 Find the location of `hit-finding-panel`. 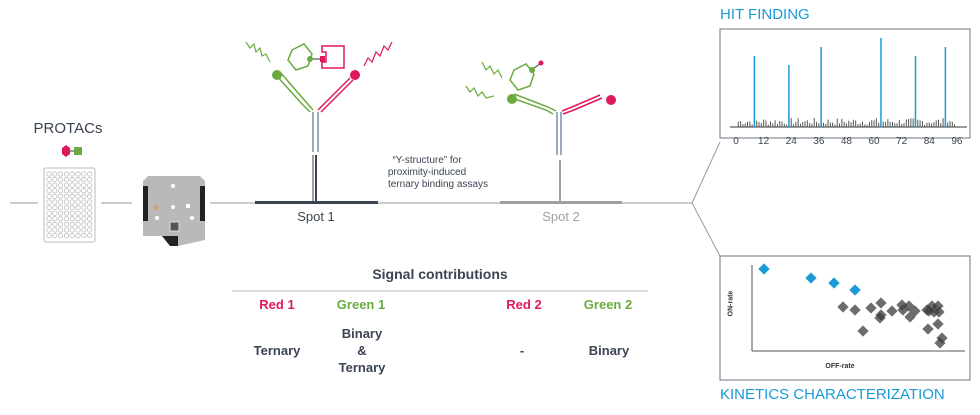

hit-finding-panel is located at coordinates (845, 83).